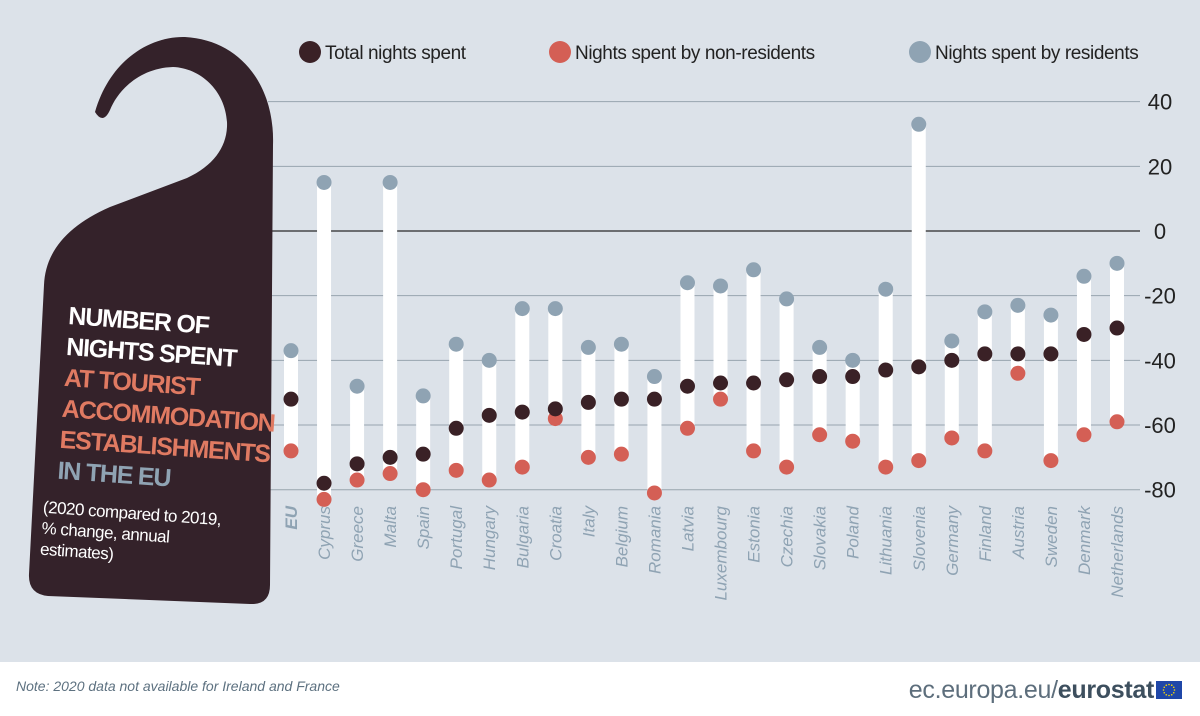 This screenshot has height=716, width=1200. Describe the element at coordinates (853, 531) in the screenshot. I see `category-label: Poland` at that location.